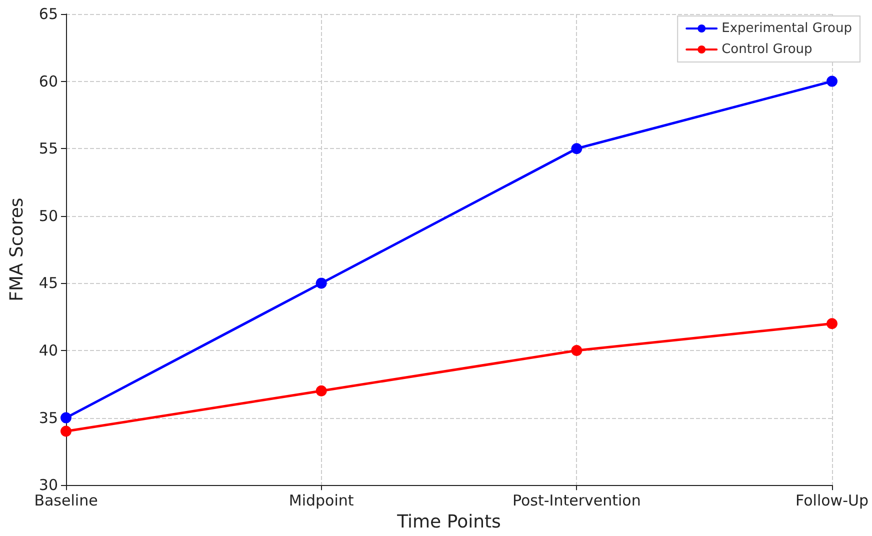 This screenshot has height=536, width=872. Describe the element at coordinates (832, 501) in the screenshot. I see `x-tick-label: Follow-Up` at that location.